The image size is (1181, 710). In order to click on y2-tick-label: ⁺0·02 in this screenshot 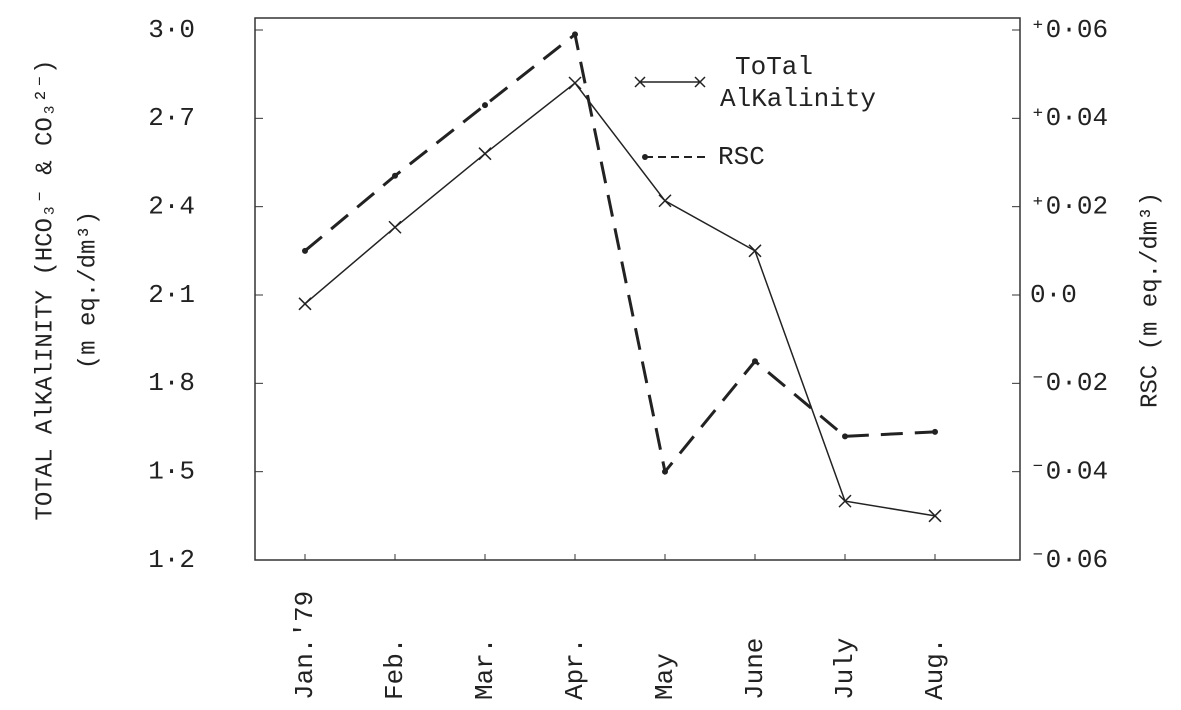, I will do `click(1069, 207)`.